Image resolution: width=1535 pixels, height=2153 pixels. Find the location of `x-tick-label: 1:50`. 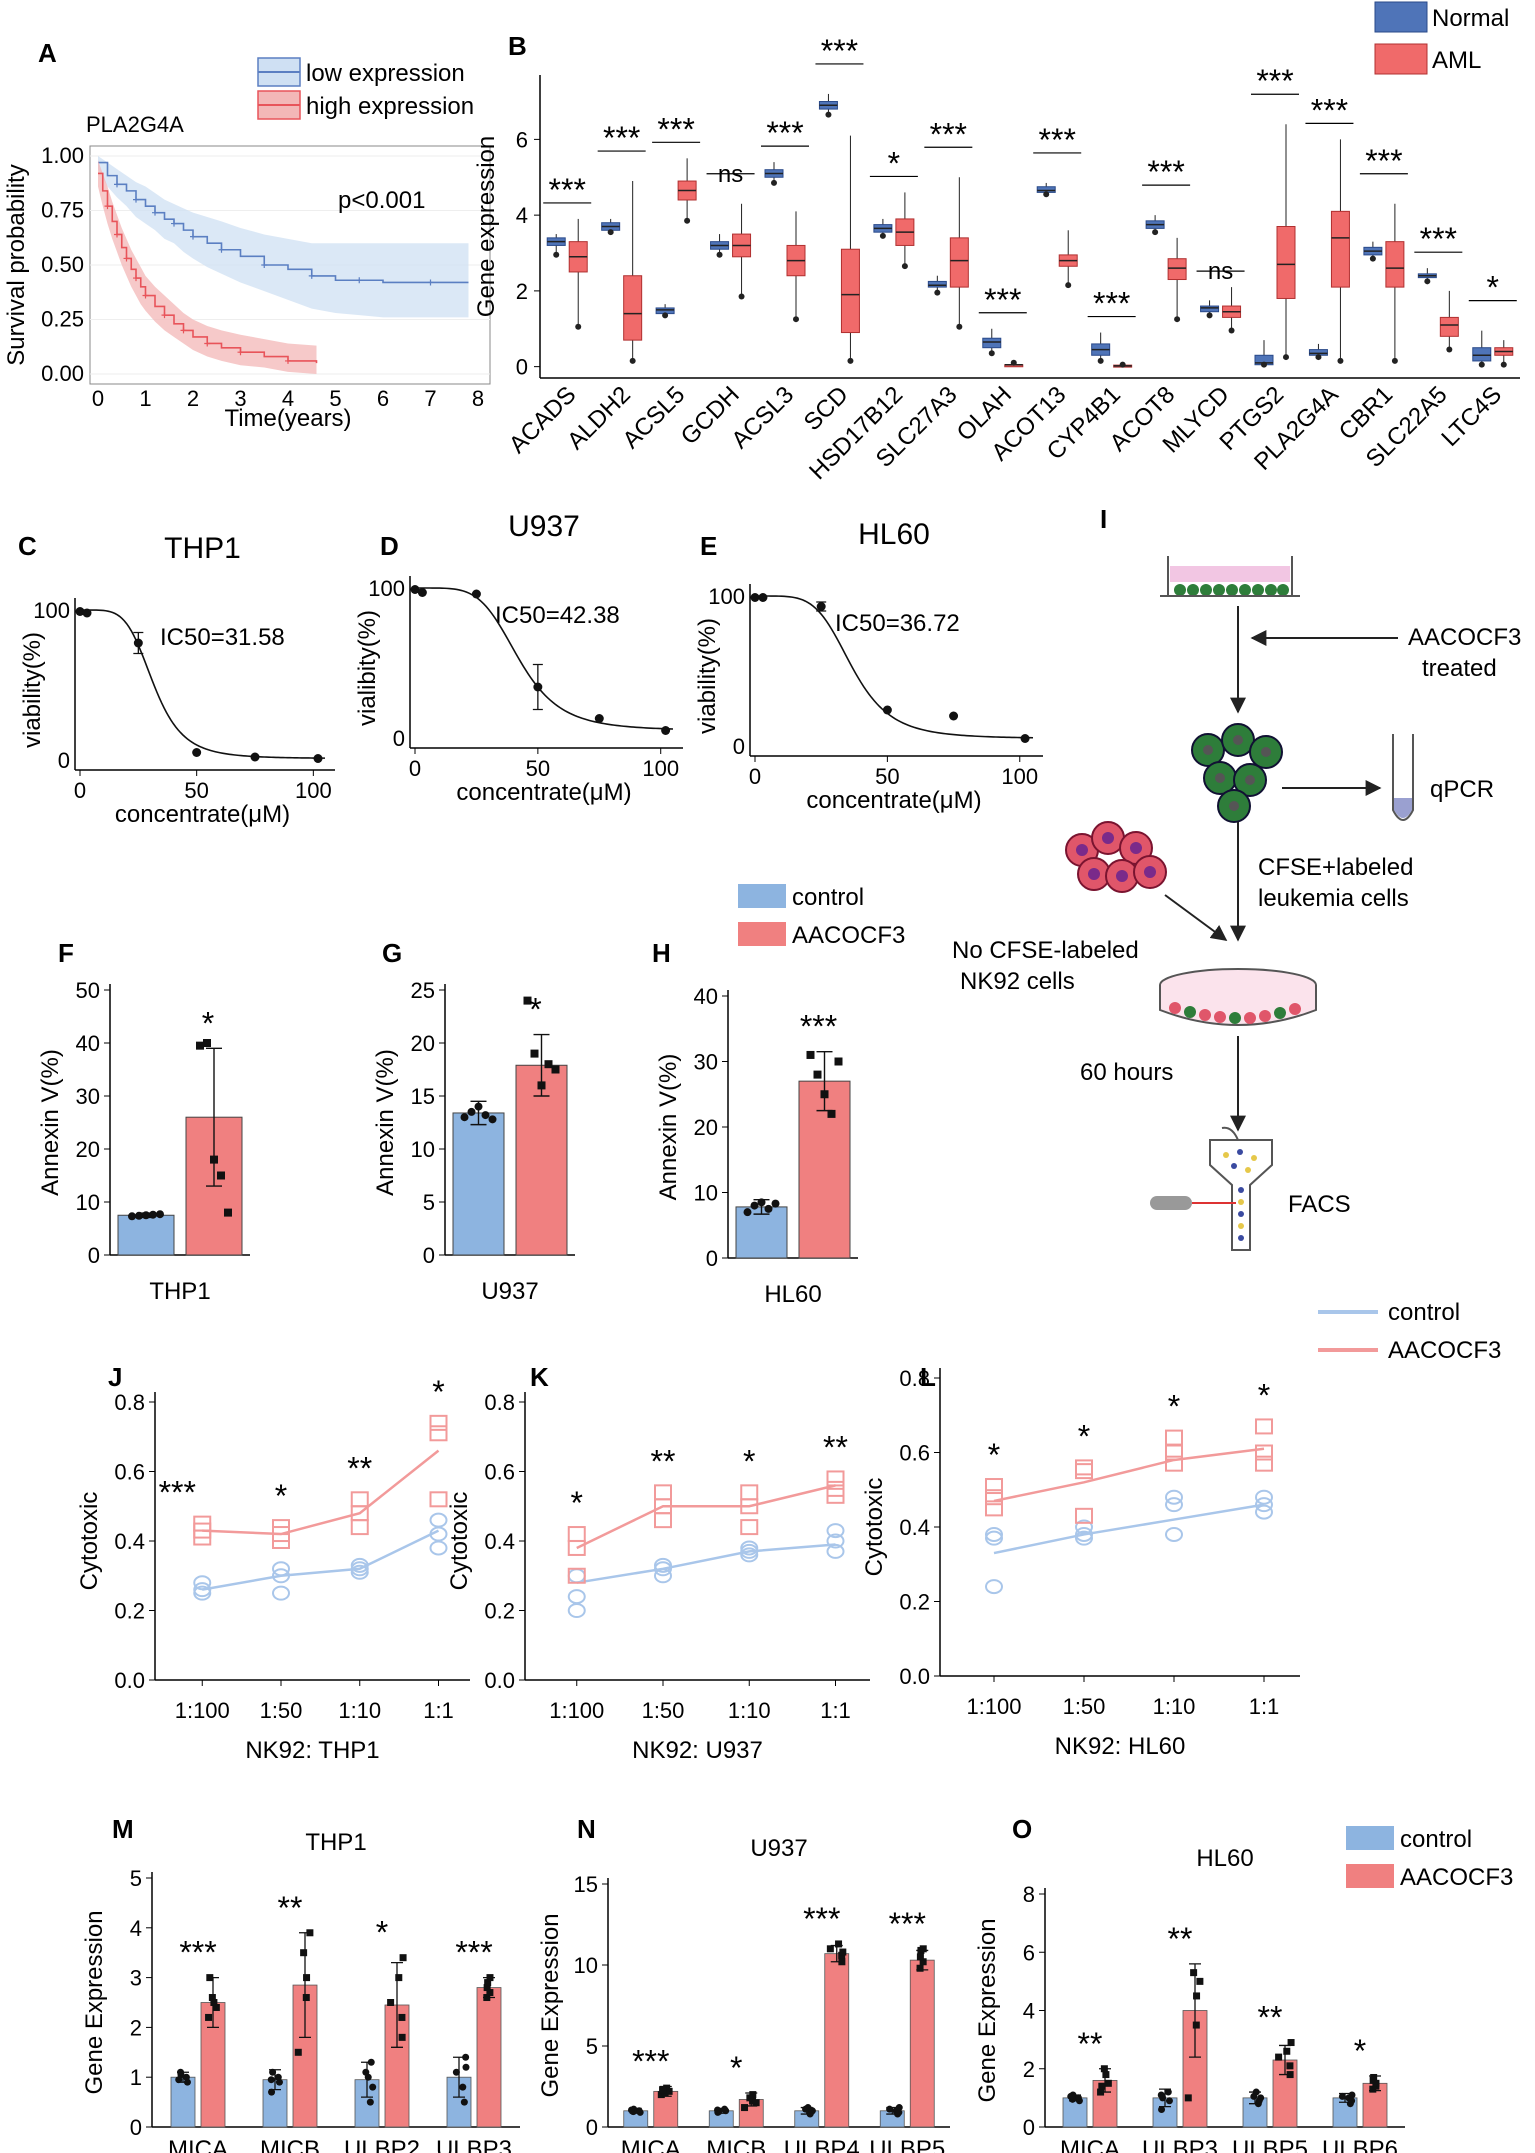

x-tick-label: 1:50 is located at coordinates (281, 1710).